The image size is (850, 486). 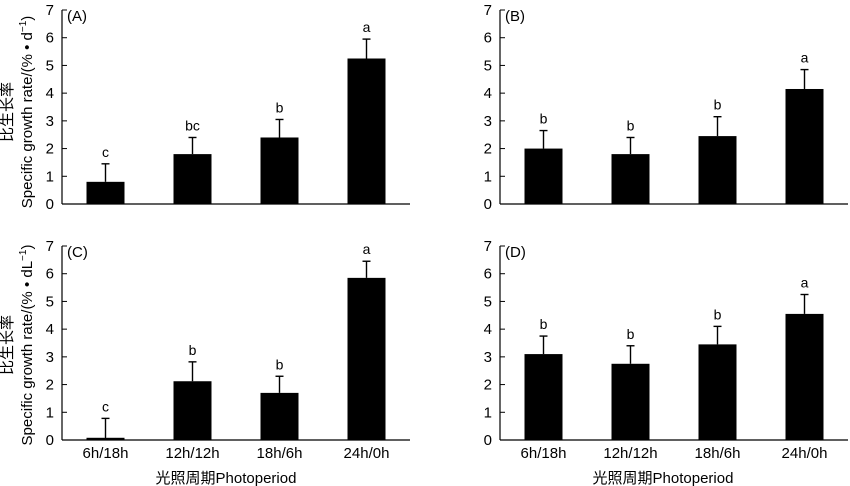 What do you see at coordinates (27, 112) in the screenshot?
I see `ylabel-top: Specific growth rate/(% • d−1)` at bounding box center [27, 112].